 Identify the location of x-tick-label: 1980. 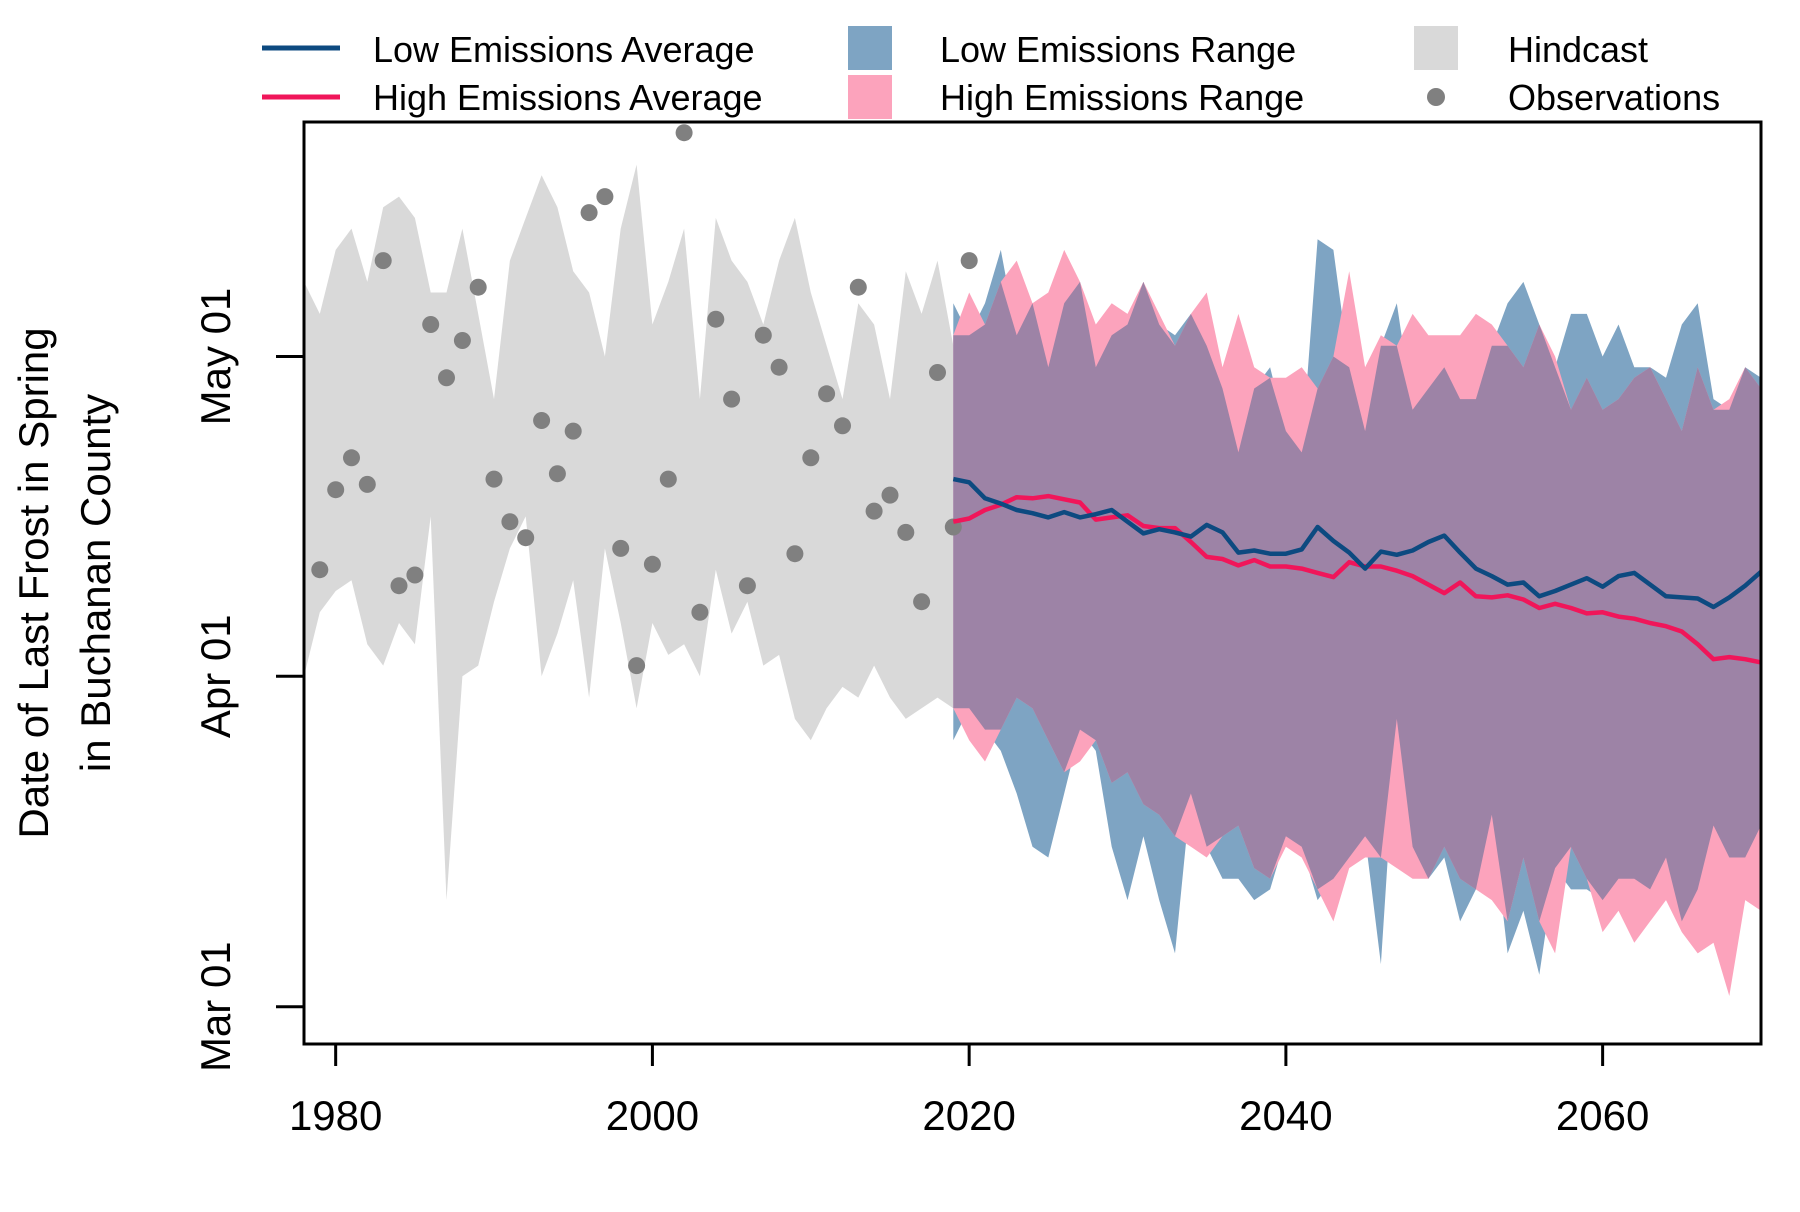
(335, 1115).